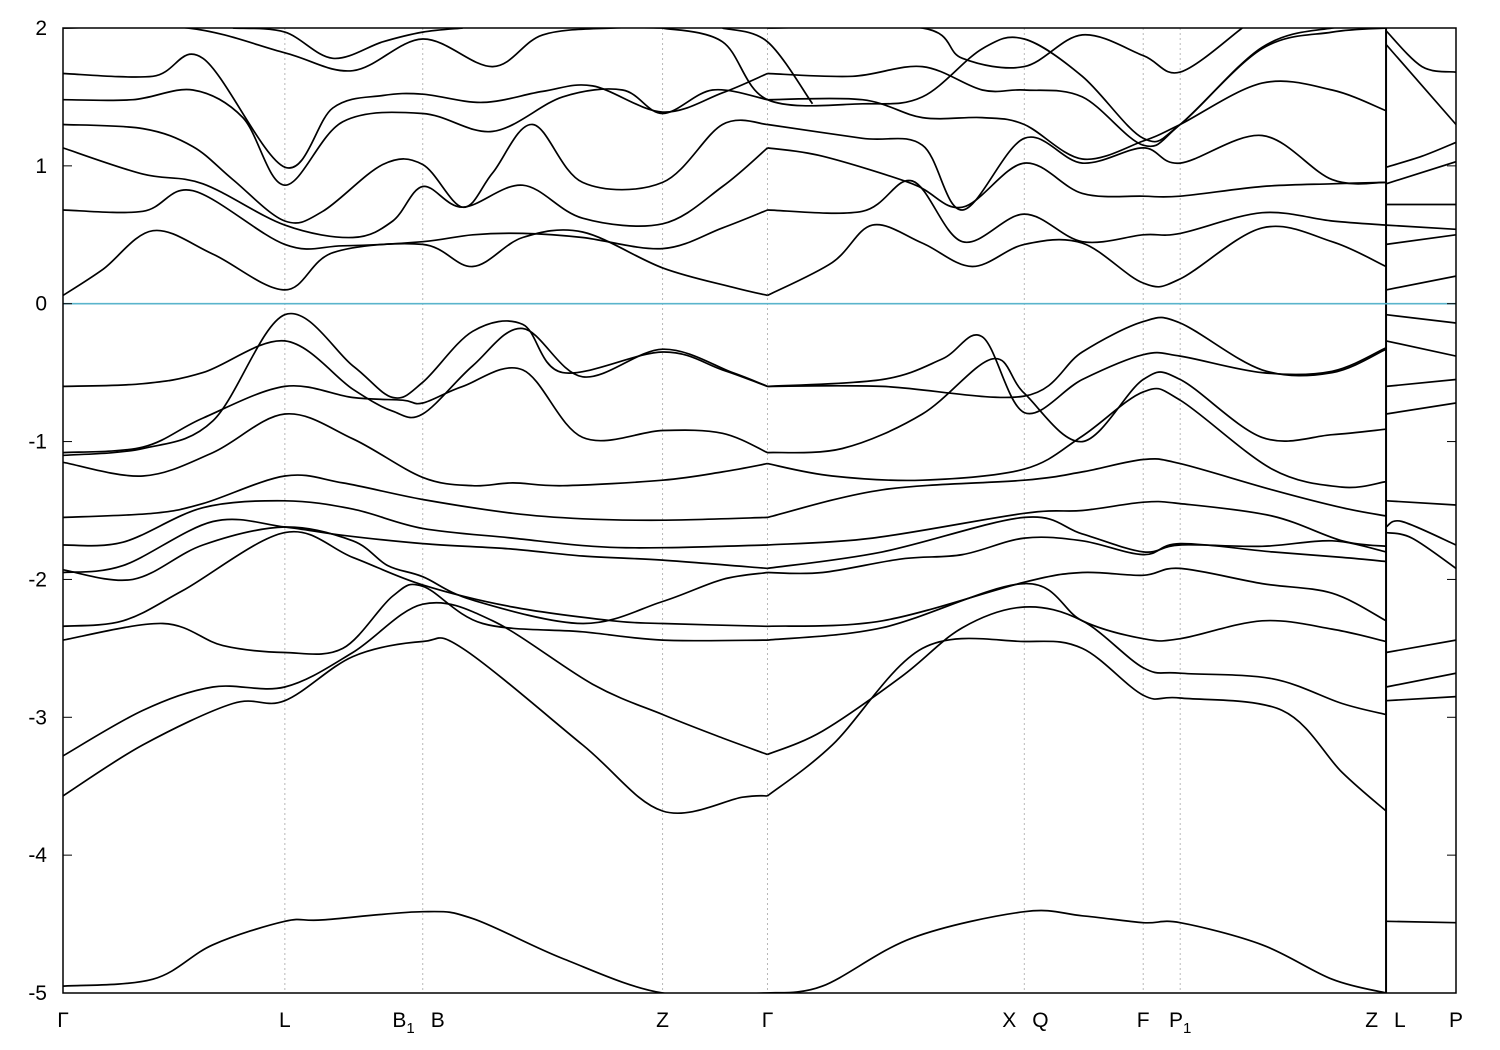 The width and height of the screenshot is (1500, 1050). I want to click on y-tick-label: 1, so click(41, 166).